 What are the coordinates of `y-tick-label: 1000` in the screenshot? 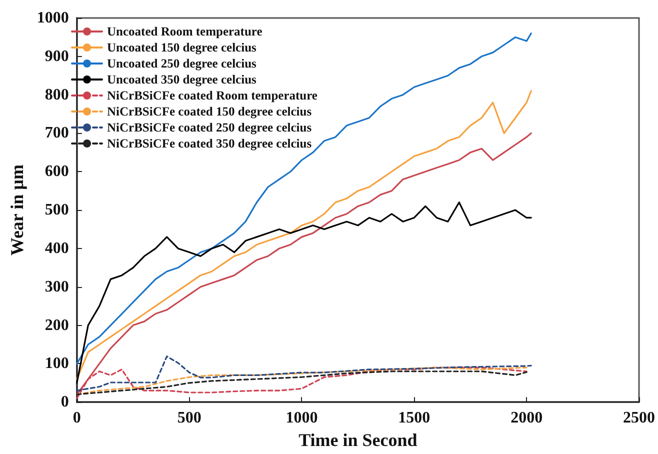 It's located at (52, 18).